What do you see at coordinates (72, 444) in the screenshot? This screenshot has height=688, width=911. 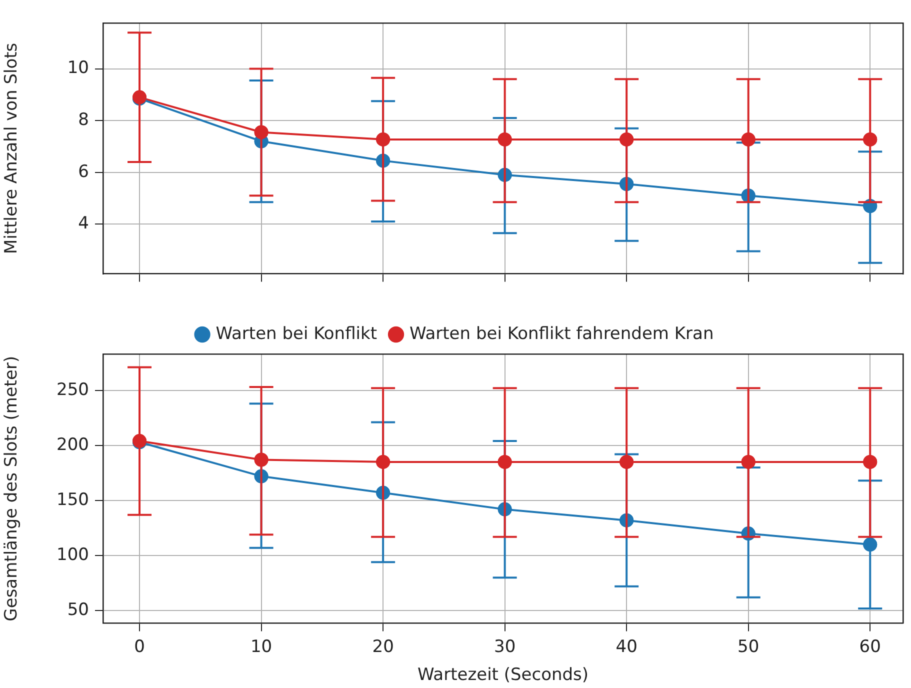 I see `y-tick-label: 200` at bounding box center [72, 444].